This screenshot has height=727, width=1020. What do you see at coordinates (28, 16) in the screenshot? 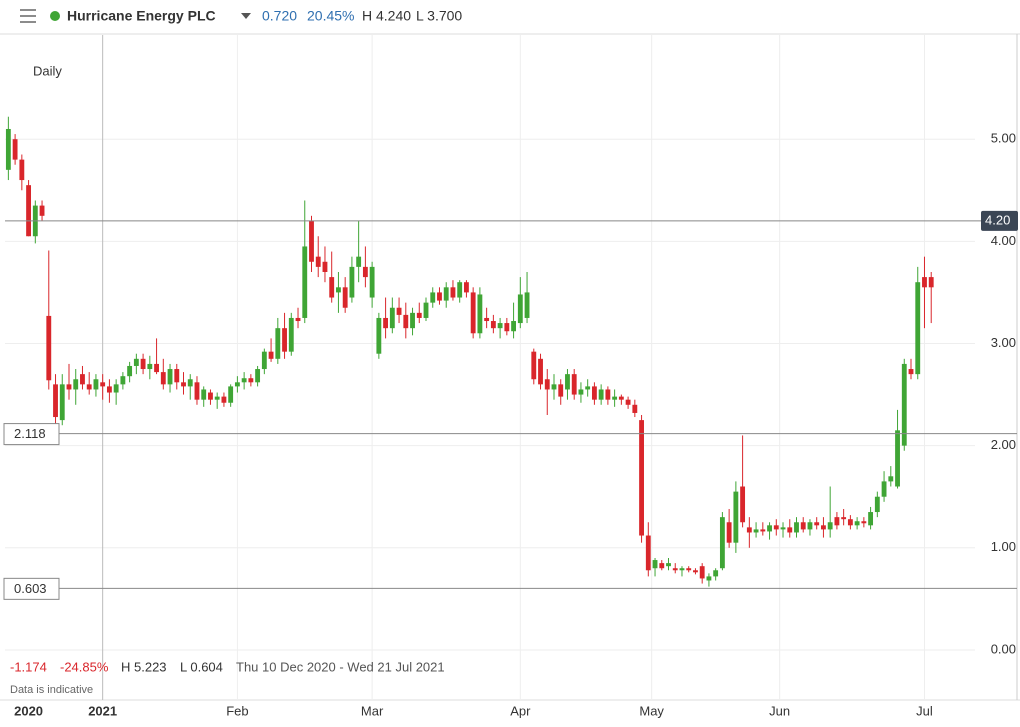
I see `menu-icon` at bounding box center [28, 16].